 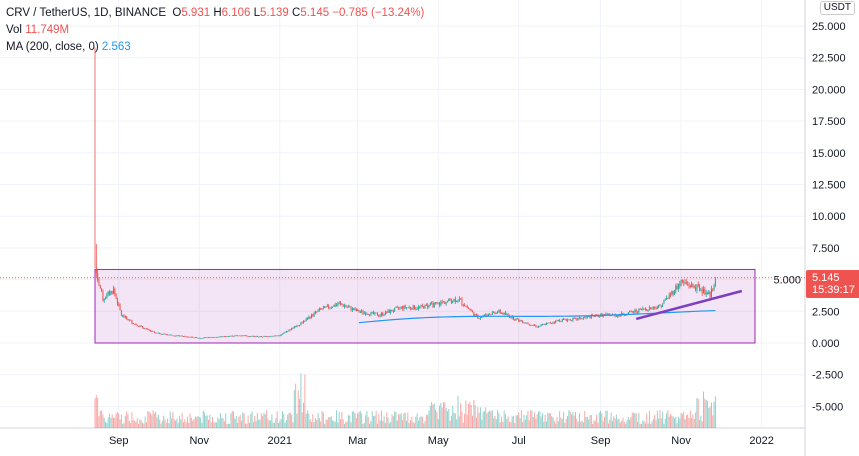 What do you see at coordinates (119, 441) in the screenshot?
I see `time-tick-label: Sep` at bounding box center [119, 441].